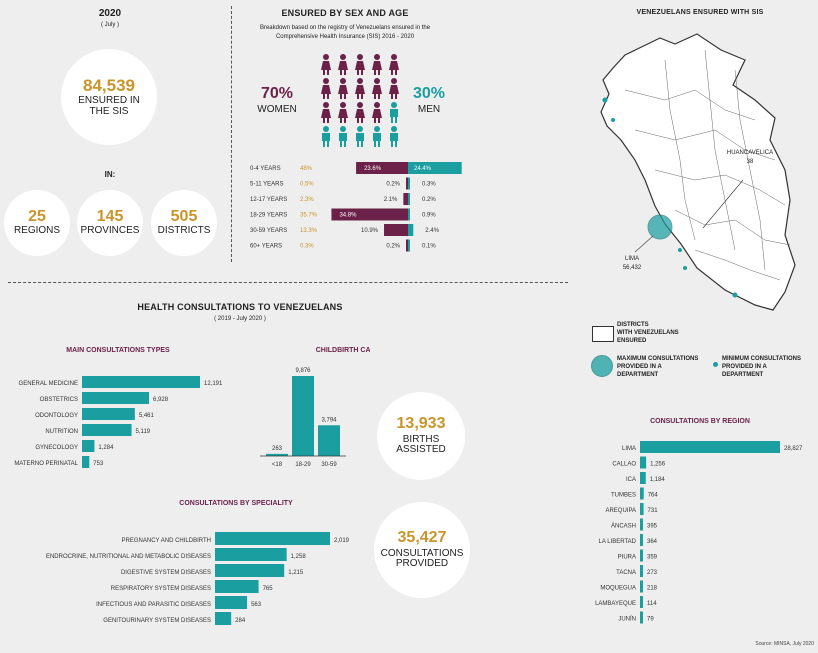  Describe the element at coordinates (632, 268) in the screenshot. I see `lima-value: 56,432` at that location.